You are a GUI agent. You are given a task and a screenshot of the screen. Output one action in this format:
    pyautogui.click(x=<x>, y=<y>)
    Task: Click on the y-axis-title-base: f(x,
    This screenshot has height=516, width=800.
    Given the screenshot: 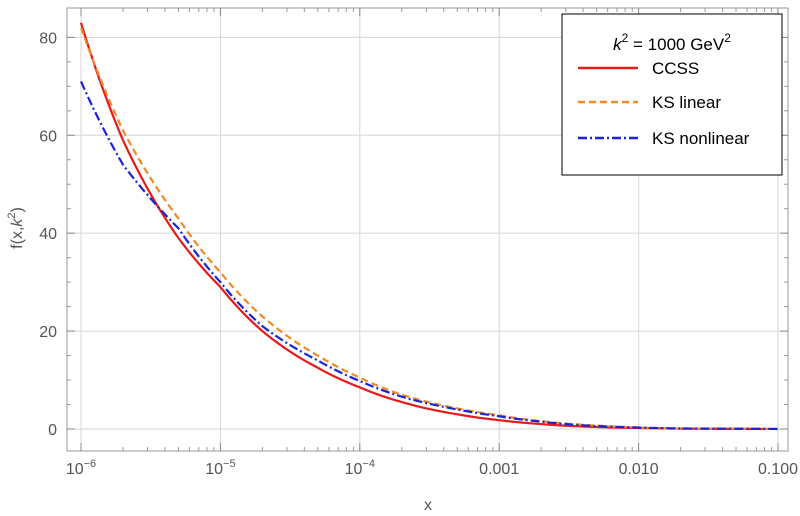 What is the action you would take?
    pyautogui.click(x=17, y=238)
    